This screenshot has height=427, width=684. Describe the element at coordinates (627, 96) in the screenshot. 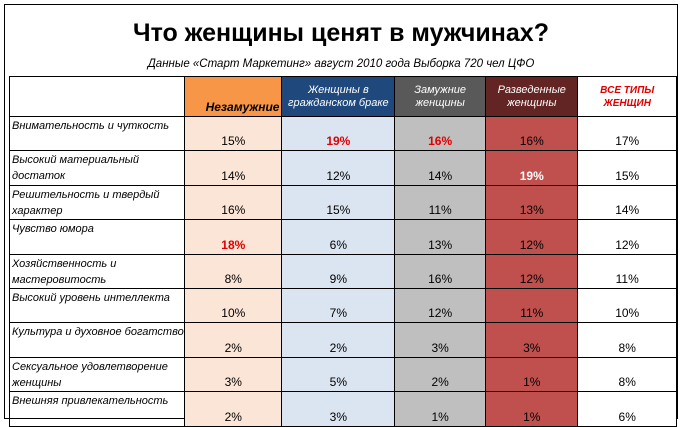

I see `column-header: ВСЕ ТИПЫ ЖЕНЩИН` at that location.